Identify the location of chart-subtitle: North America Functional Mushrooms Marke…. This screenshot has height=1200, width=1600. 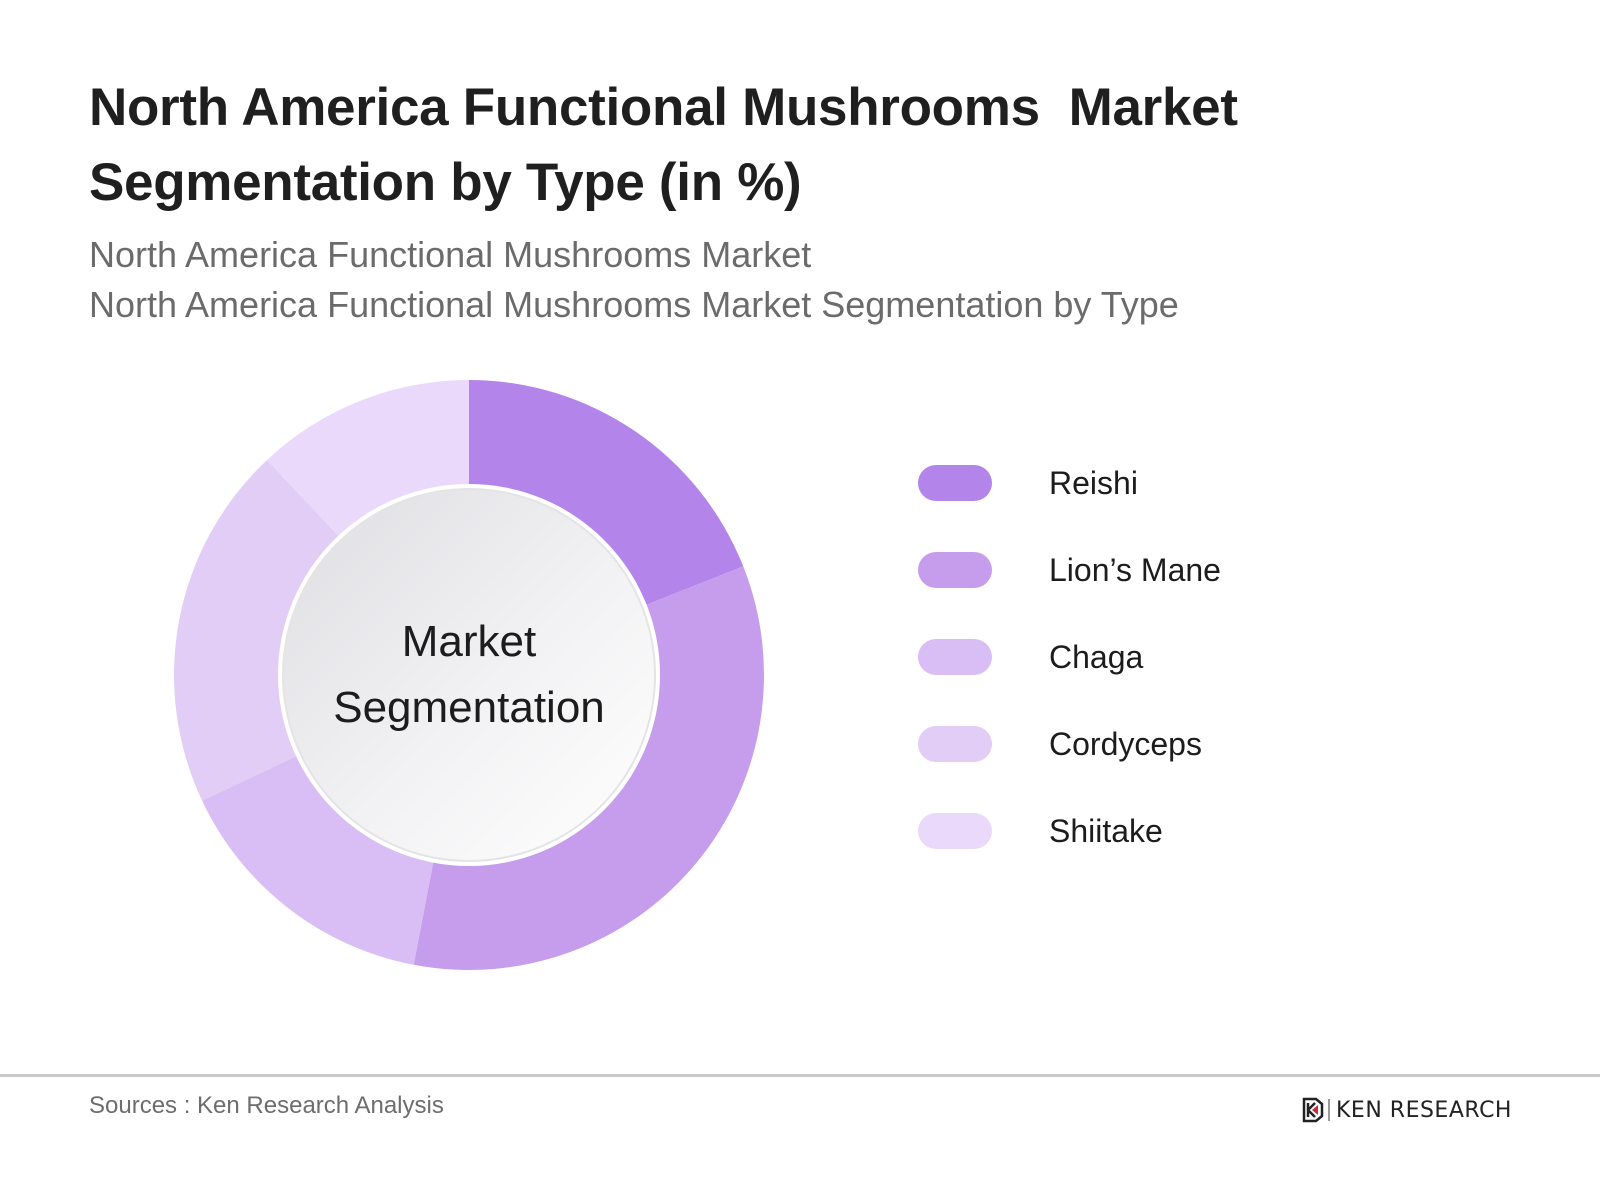
(634, 280).